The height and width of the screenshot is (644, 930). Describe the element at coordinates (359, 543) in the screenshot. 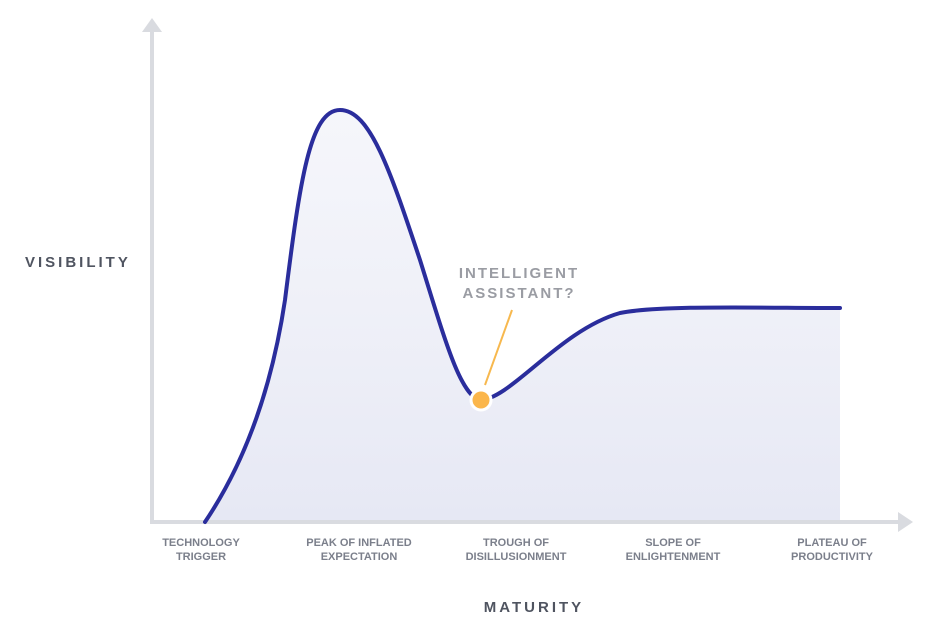

I see `phase-label: PEAK OF INFLATED` at that location.